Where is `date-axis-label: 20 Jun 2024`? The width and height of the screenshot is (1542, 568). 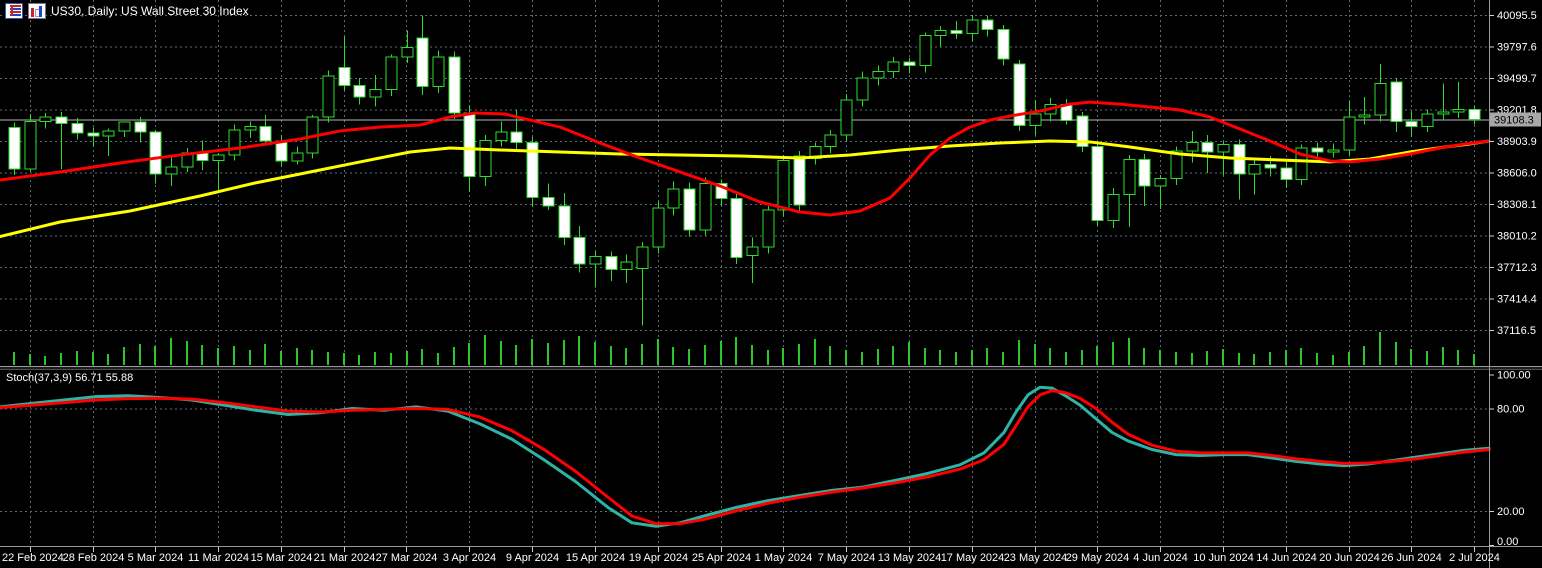
date-axis-label: 20 Jun 2024 is located at coordinates (1349, 558).